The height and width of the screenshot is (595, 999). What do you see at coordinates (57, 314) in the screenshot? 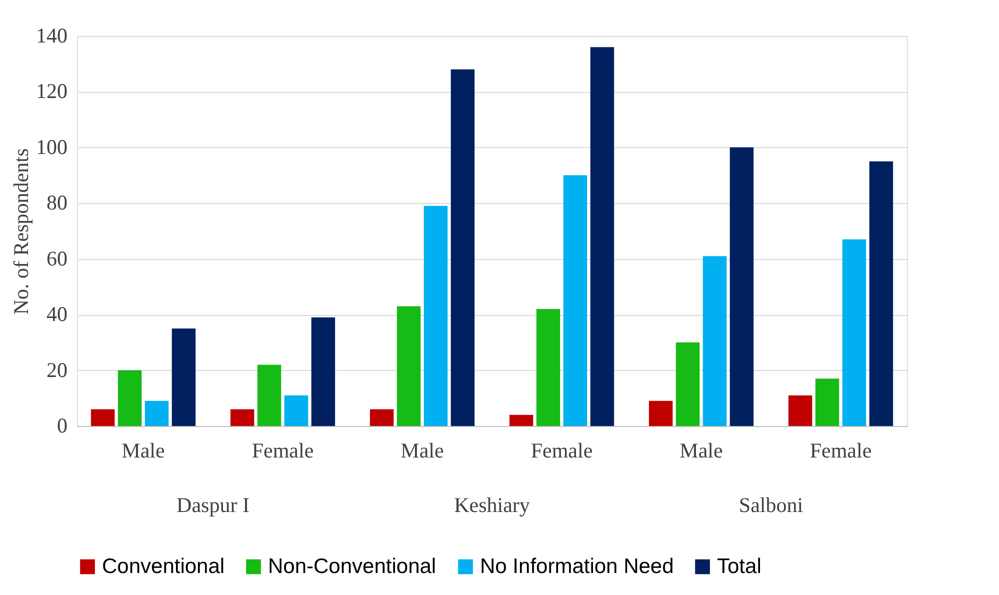
I see `y-tick-label: 40` at bounding box center [57, 314].